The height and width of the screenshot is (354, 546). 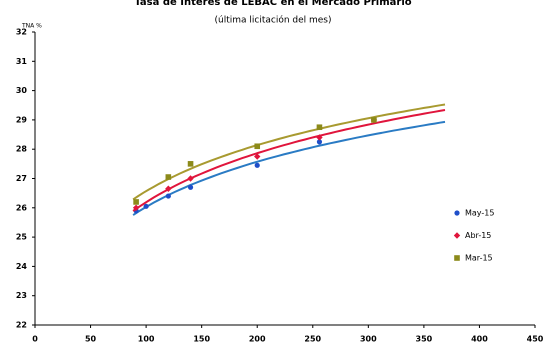 I want to click on y-tick-label: 24, so click(x=22, y=266).